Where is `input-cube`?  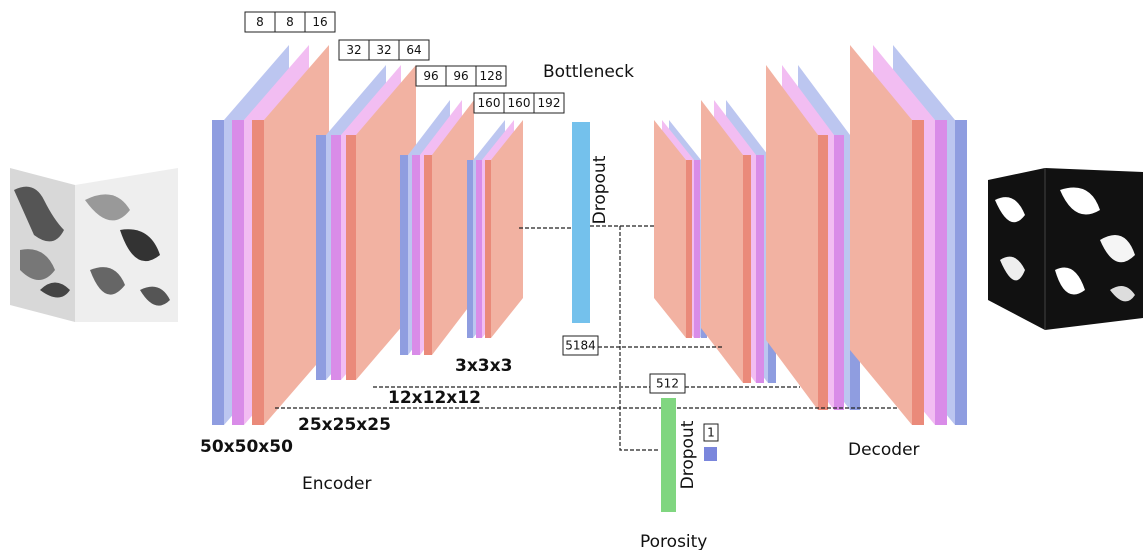 input-cube is located at coordinates (94, 245).